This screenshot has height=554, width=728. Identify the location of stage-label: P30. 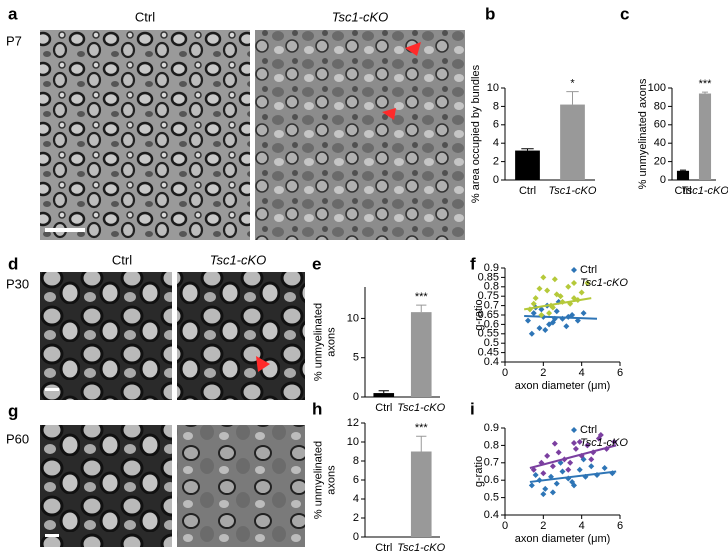
(17, 283).